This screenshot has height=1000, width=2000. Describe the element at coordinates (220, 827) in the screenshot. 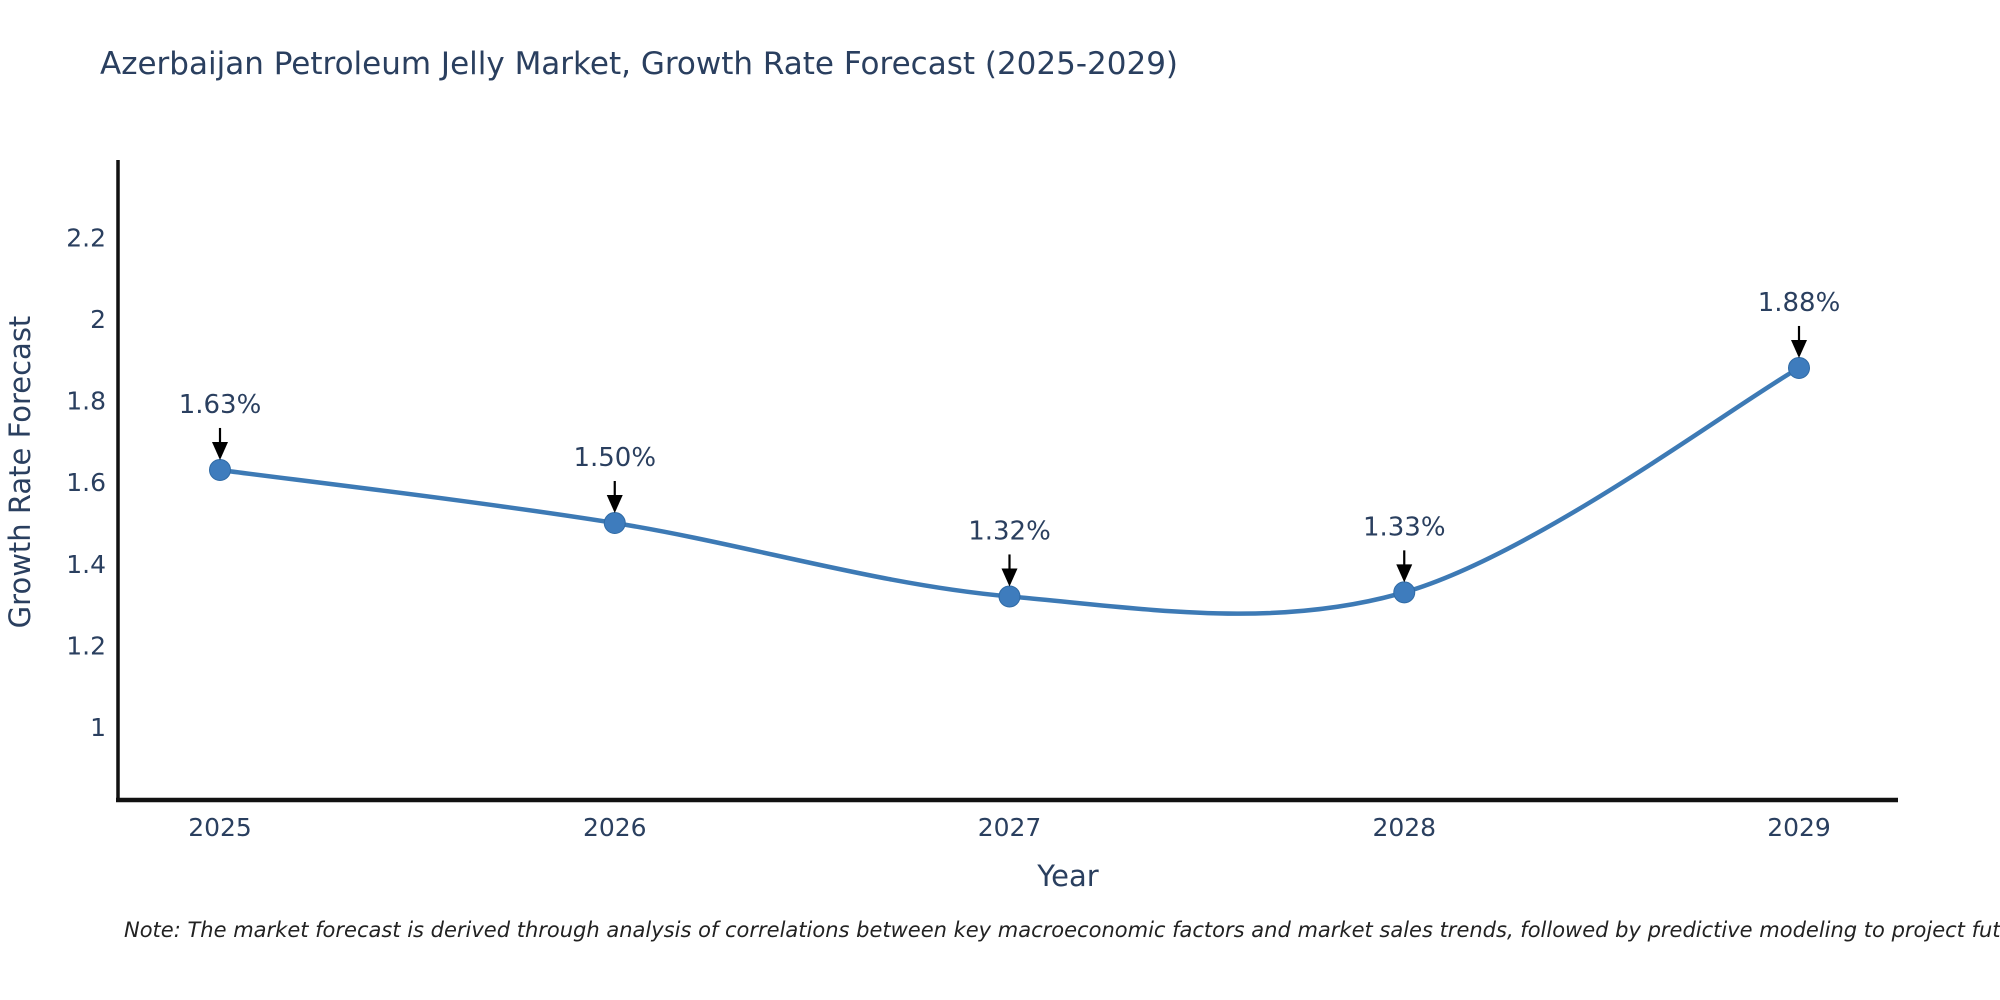

I see `x-tick-2025: 2025` at that location.